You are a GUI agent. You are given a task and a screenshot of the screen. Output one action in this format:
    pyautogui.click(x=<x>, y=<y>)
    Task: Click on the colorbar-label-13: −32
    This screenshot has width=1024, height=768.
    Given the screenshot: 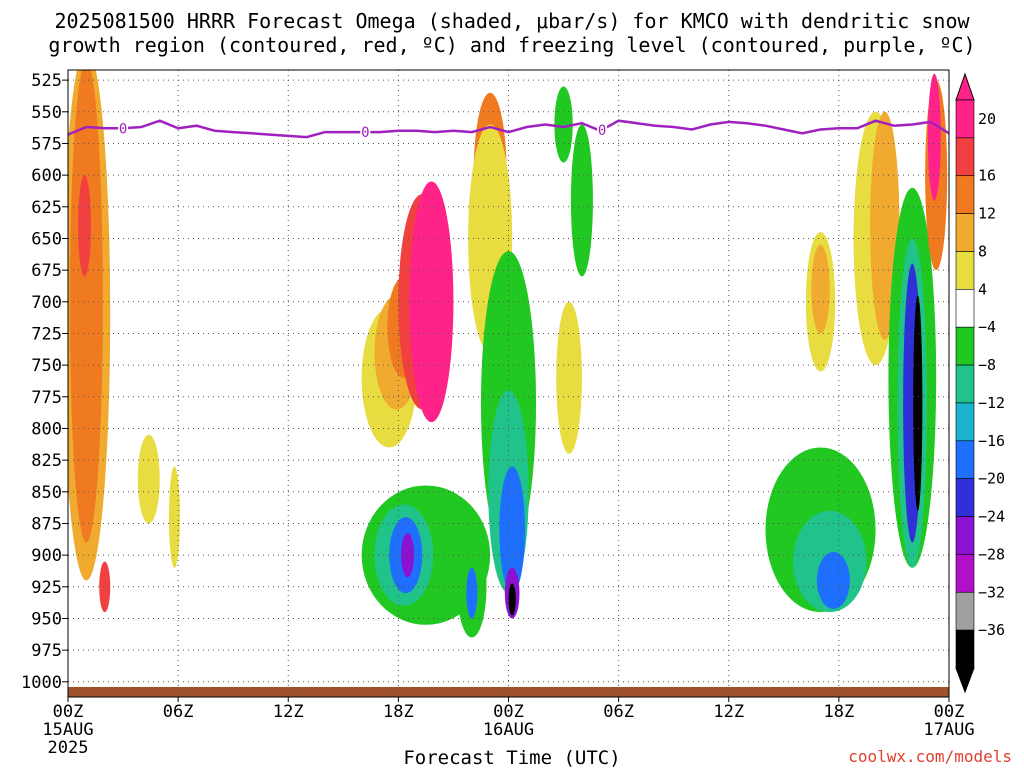 What is the action you would take?
    pyautogui.click(x=991, y=592)
    